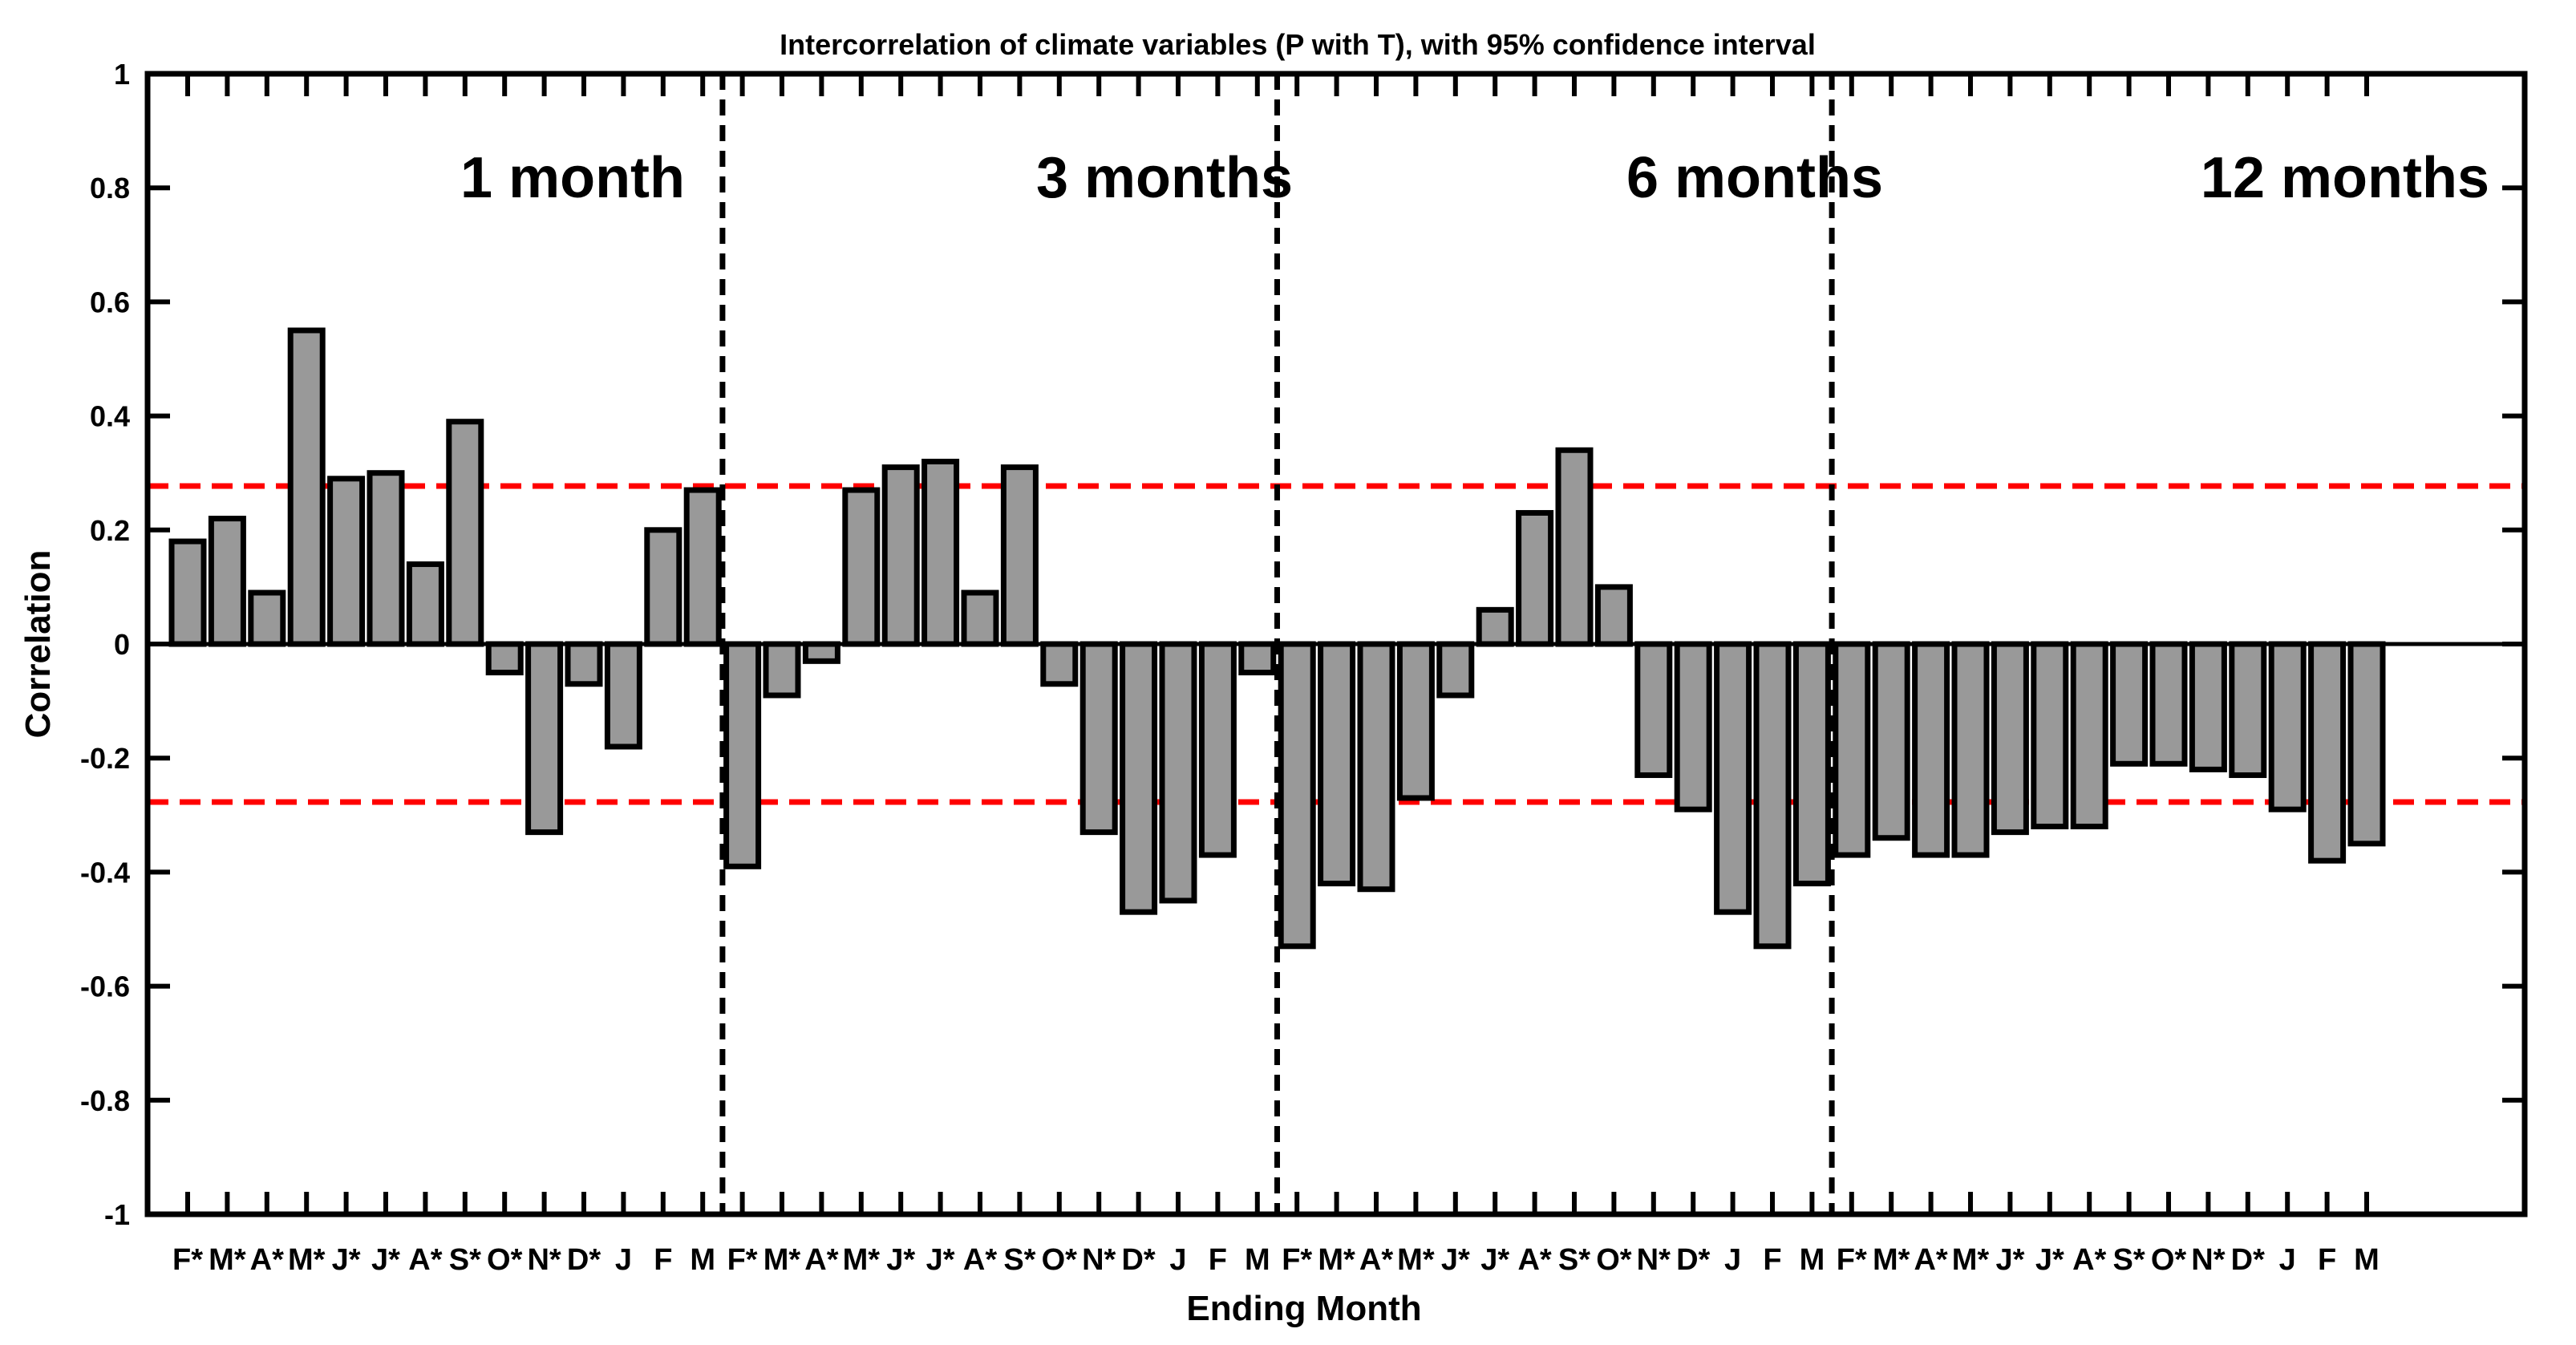 The image size is (2576, 1345). Describe the element at coordinates (122, 74) in the screenshot. I see `y-tick-label: 1` at that location.